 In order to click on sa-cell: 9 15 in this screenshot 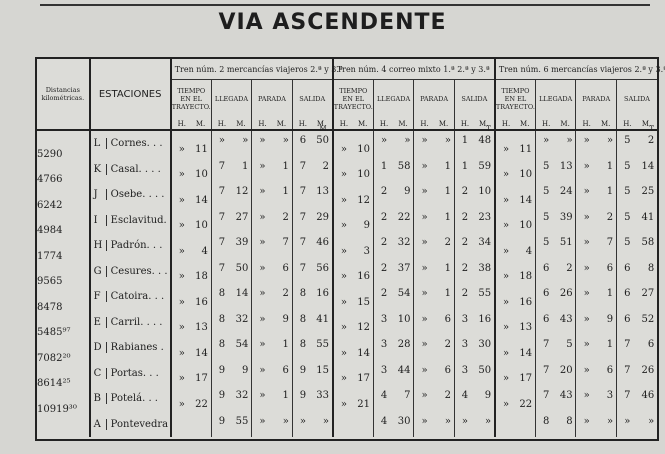, I will do `click(312, 373)`.